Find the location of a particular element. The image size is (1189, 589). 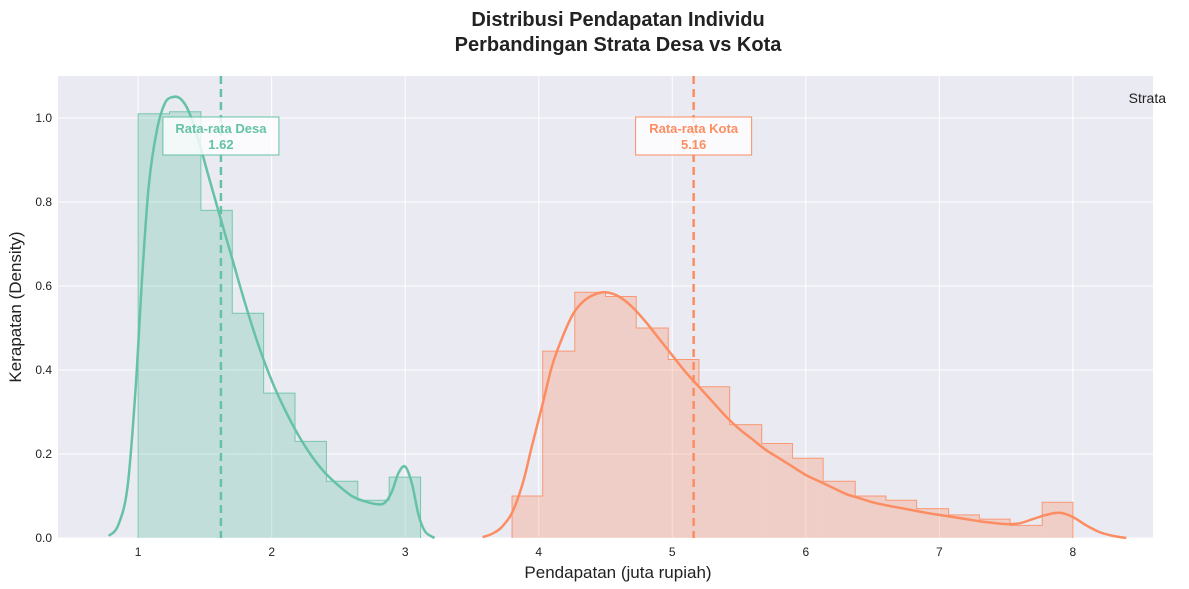

legend-title: Strata is located at coordinates (1148, 98).